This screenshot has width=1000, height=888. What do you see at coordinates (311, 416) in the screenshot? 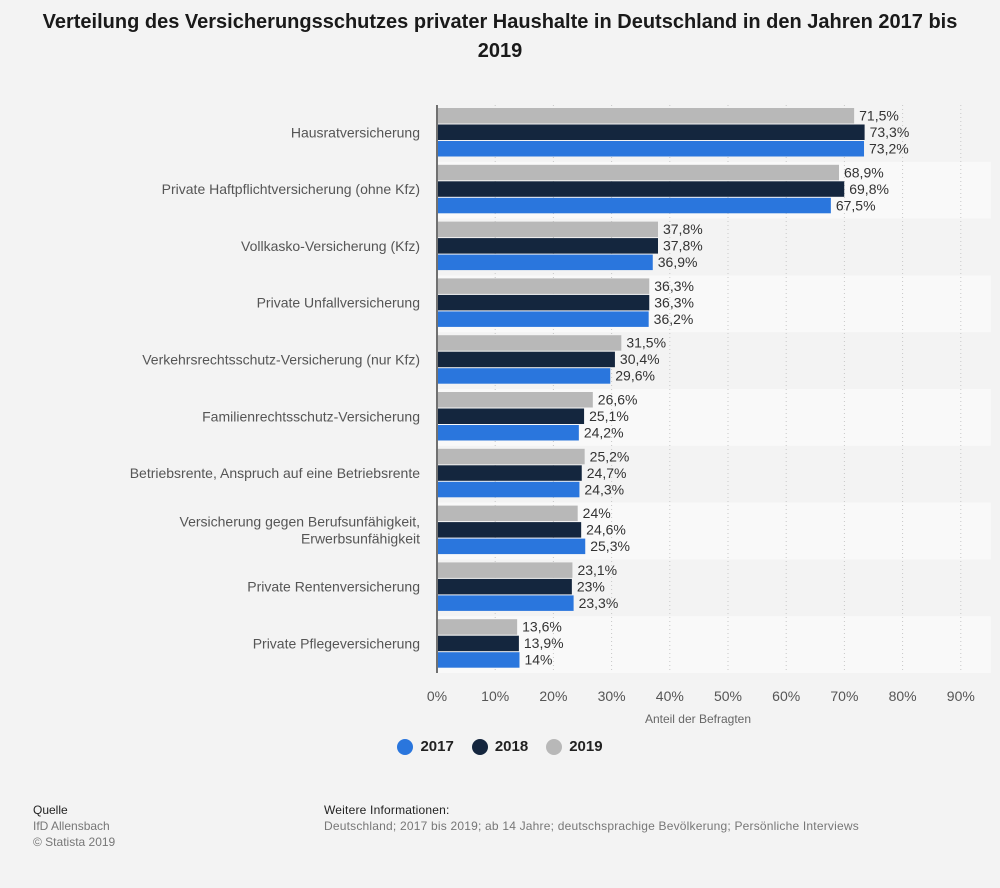
I see `category-label: Familienrechtsschutz-Versicherung` at bounding box center [311, 416].